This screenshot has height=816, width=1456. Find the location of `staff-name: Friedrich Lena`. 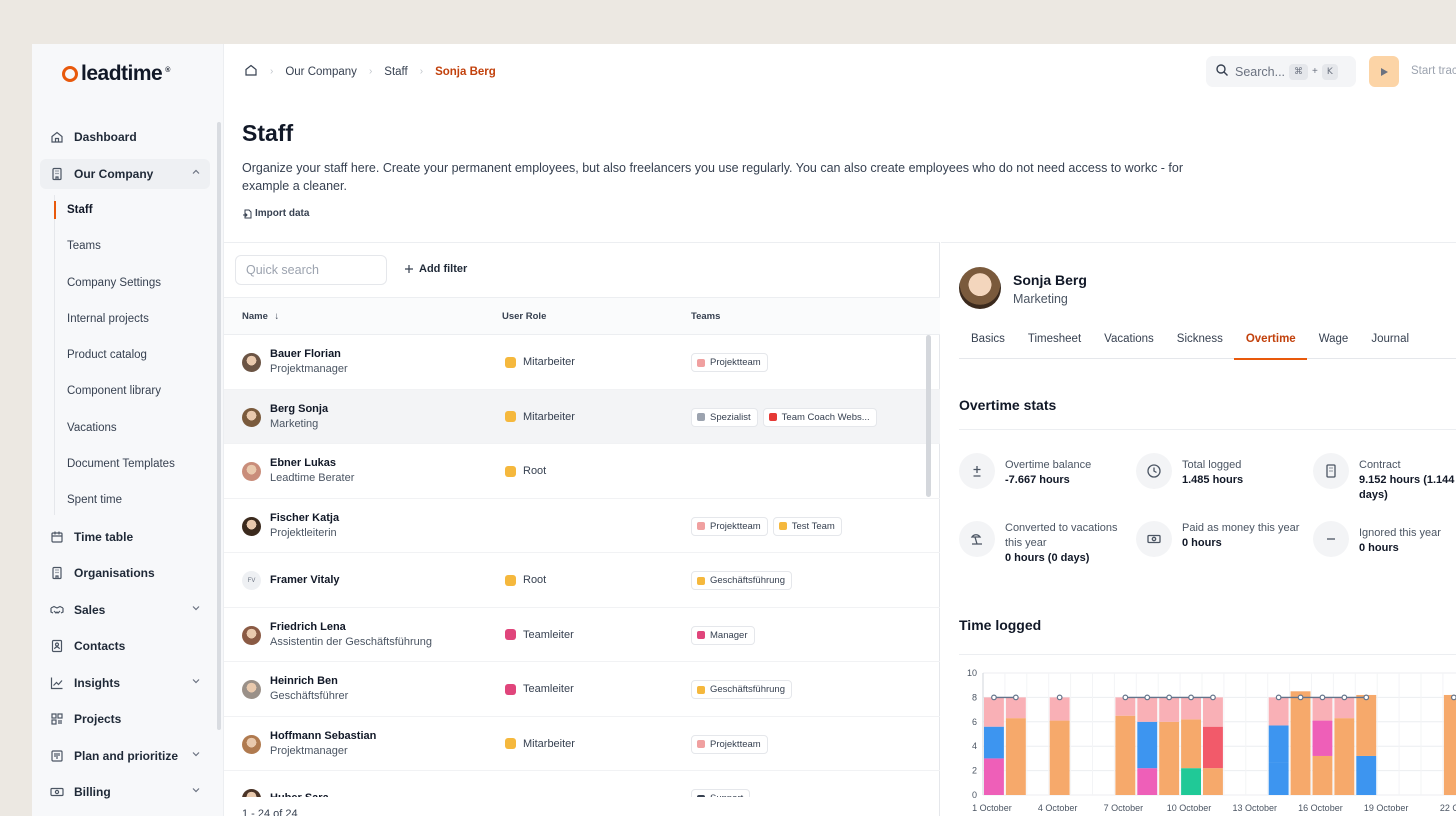

staff-name: Friedrich Lena is located at coordinates (308, 626).